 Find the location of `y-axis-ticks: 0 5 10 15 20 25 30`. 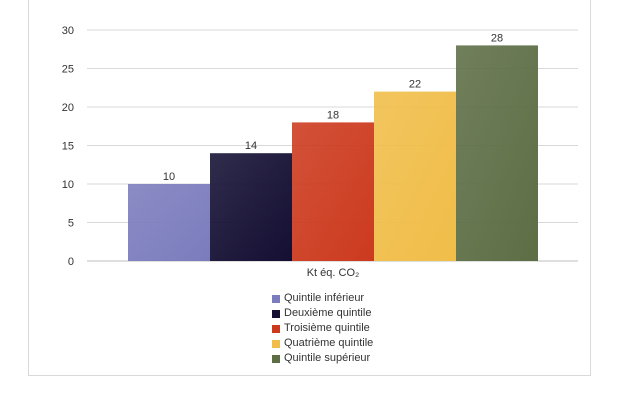

y-axis-ticks: 0 5 10 15 20 25 30 is located at coordinates (68, 146).